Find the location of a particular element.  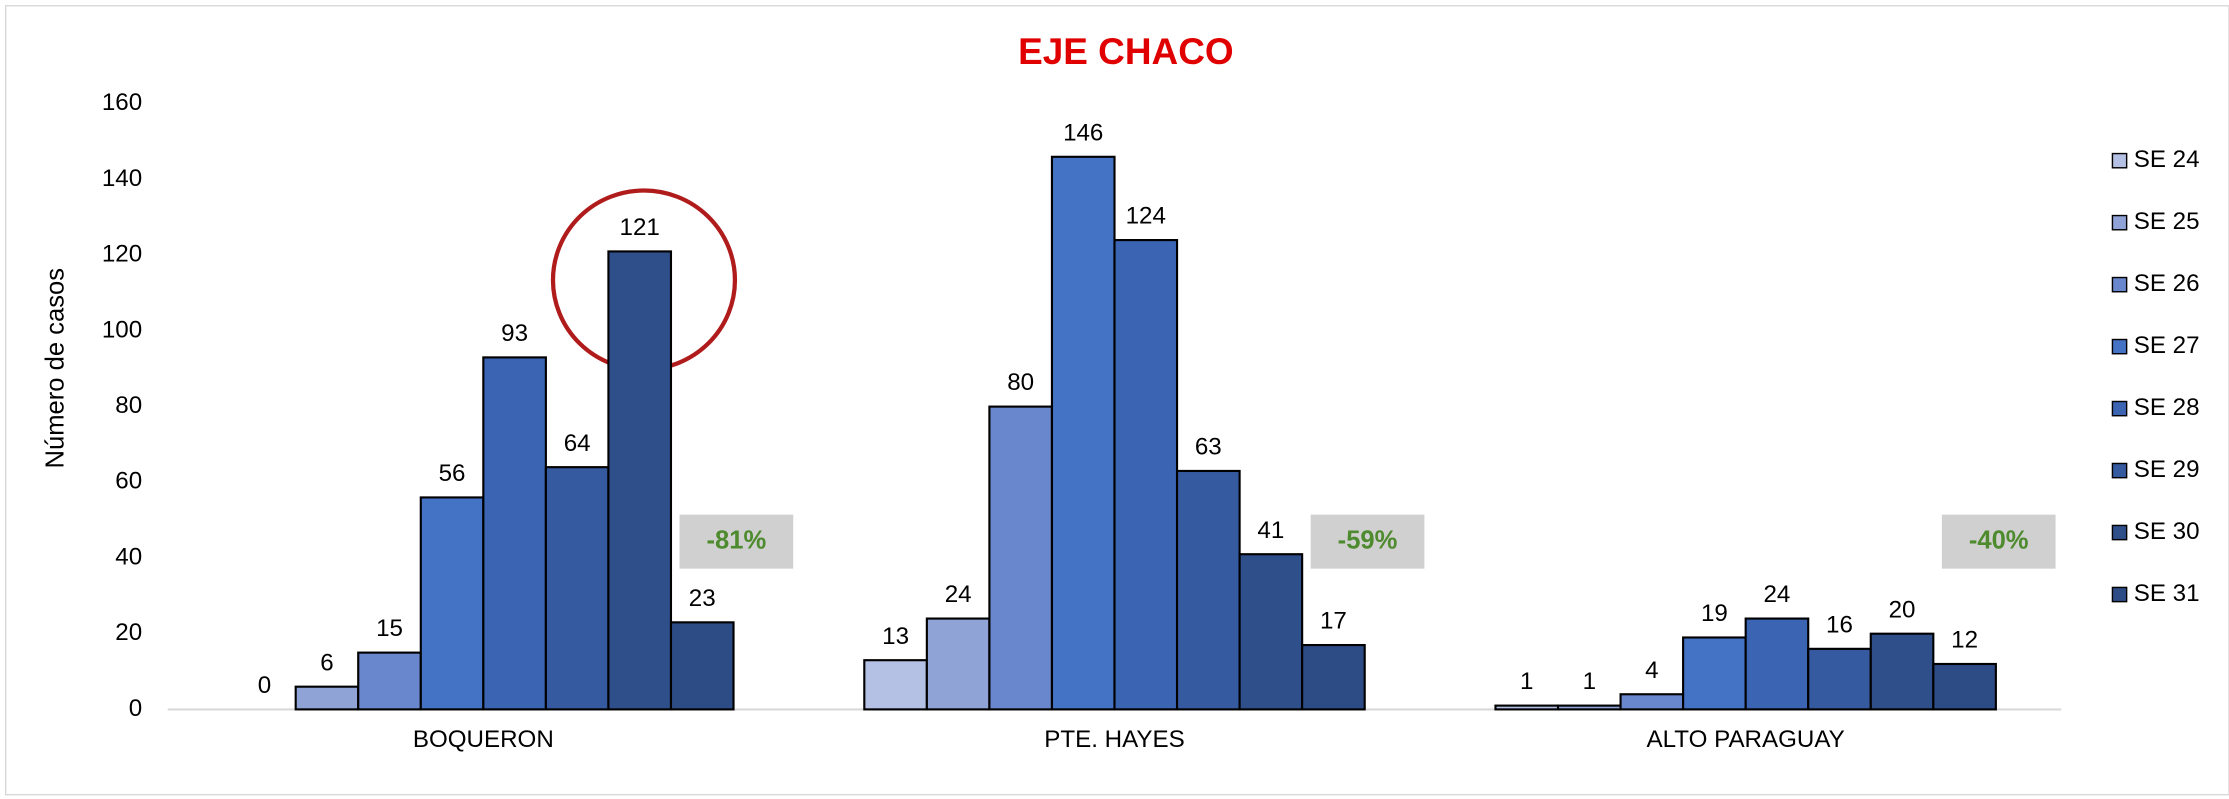

y-tick-label: 140 is located at coordinates (122, 178).